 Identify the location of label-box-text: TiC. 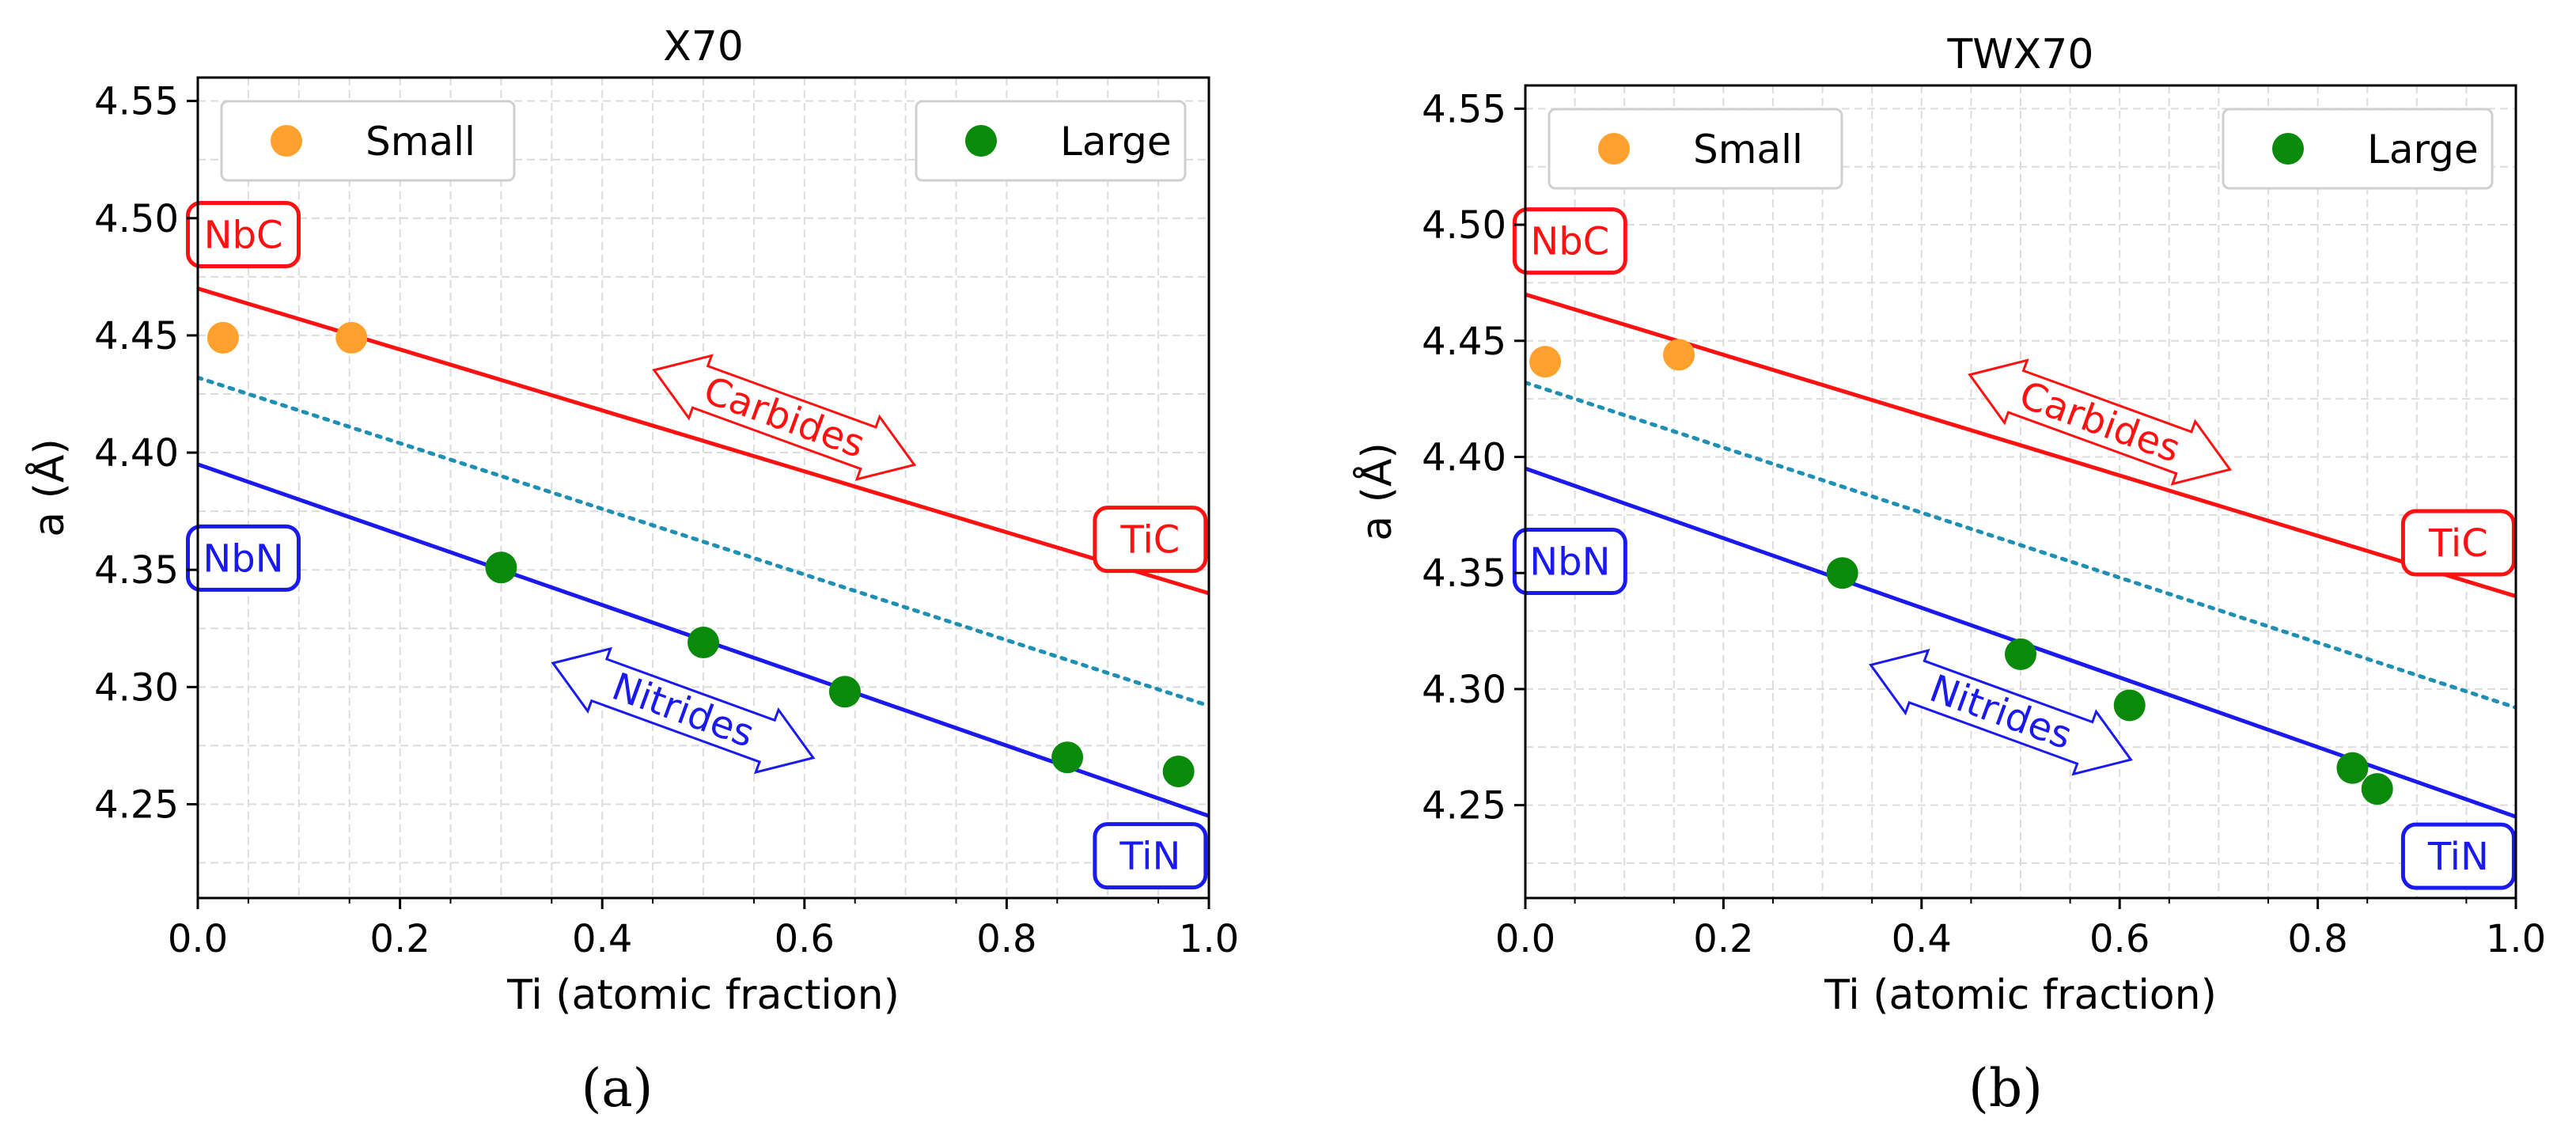
(2458, 543).